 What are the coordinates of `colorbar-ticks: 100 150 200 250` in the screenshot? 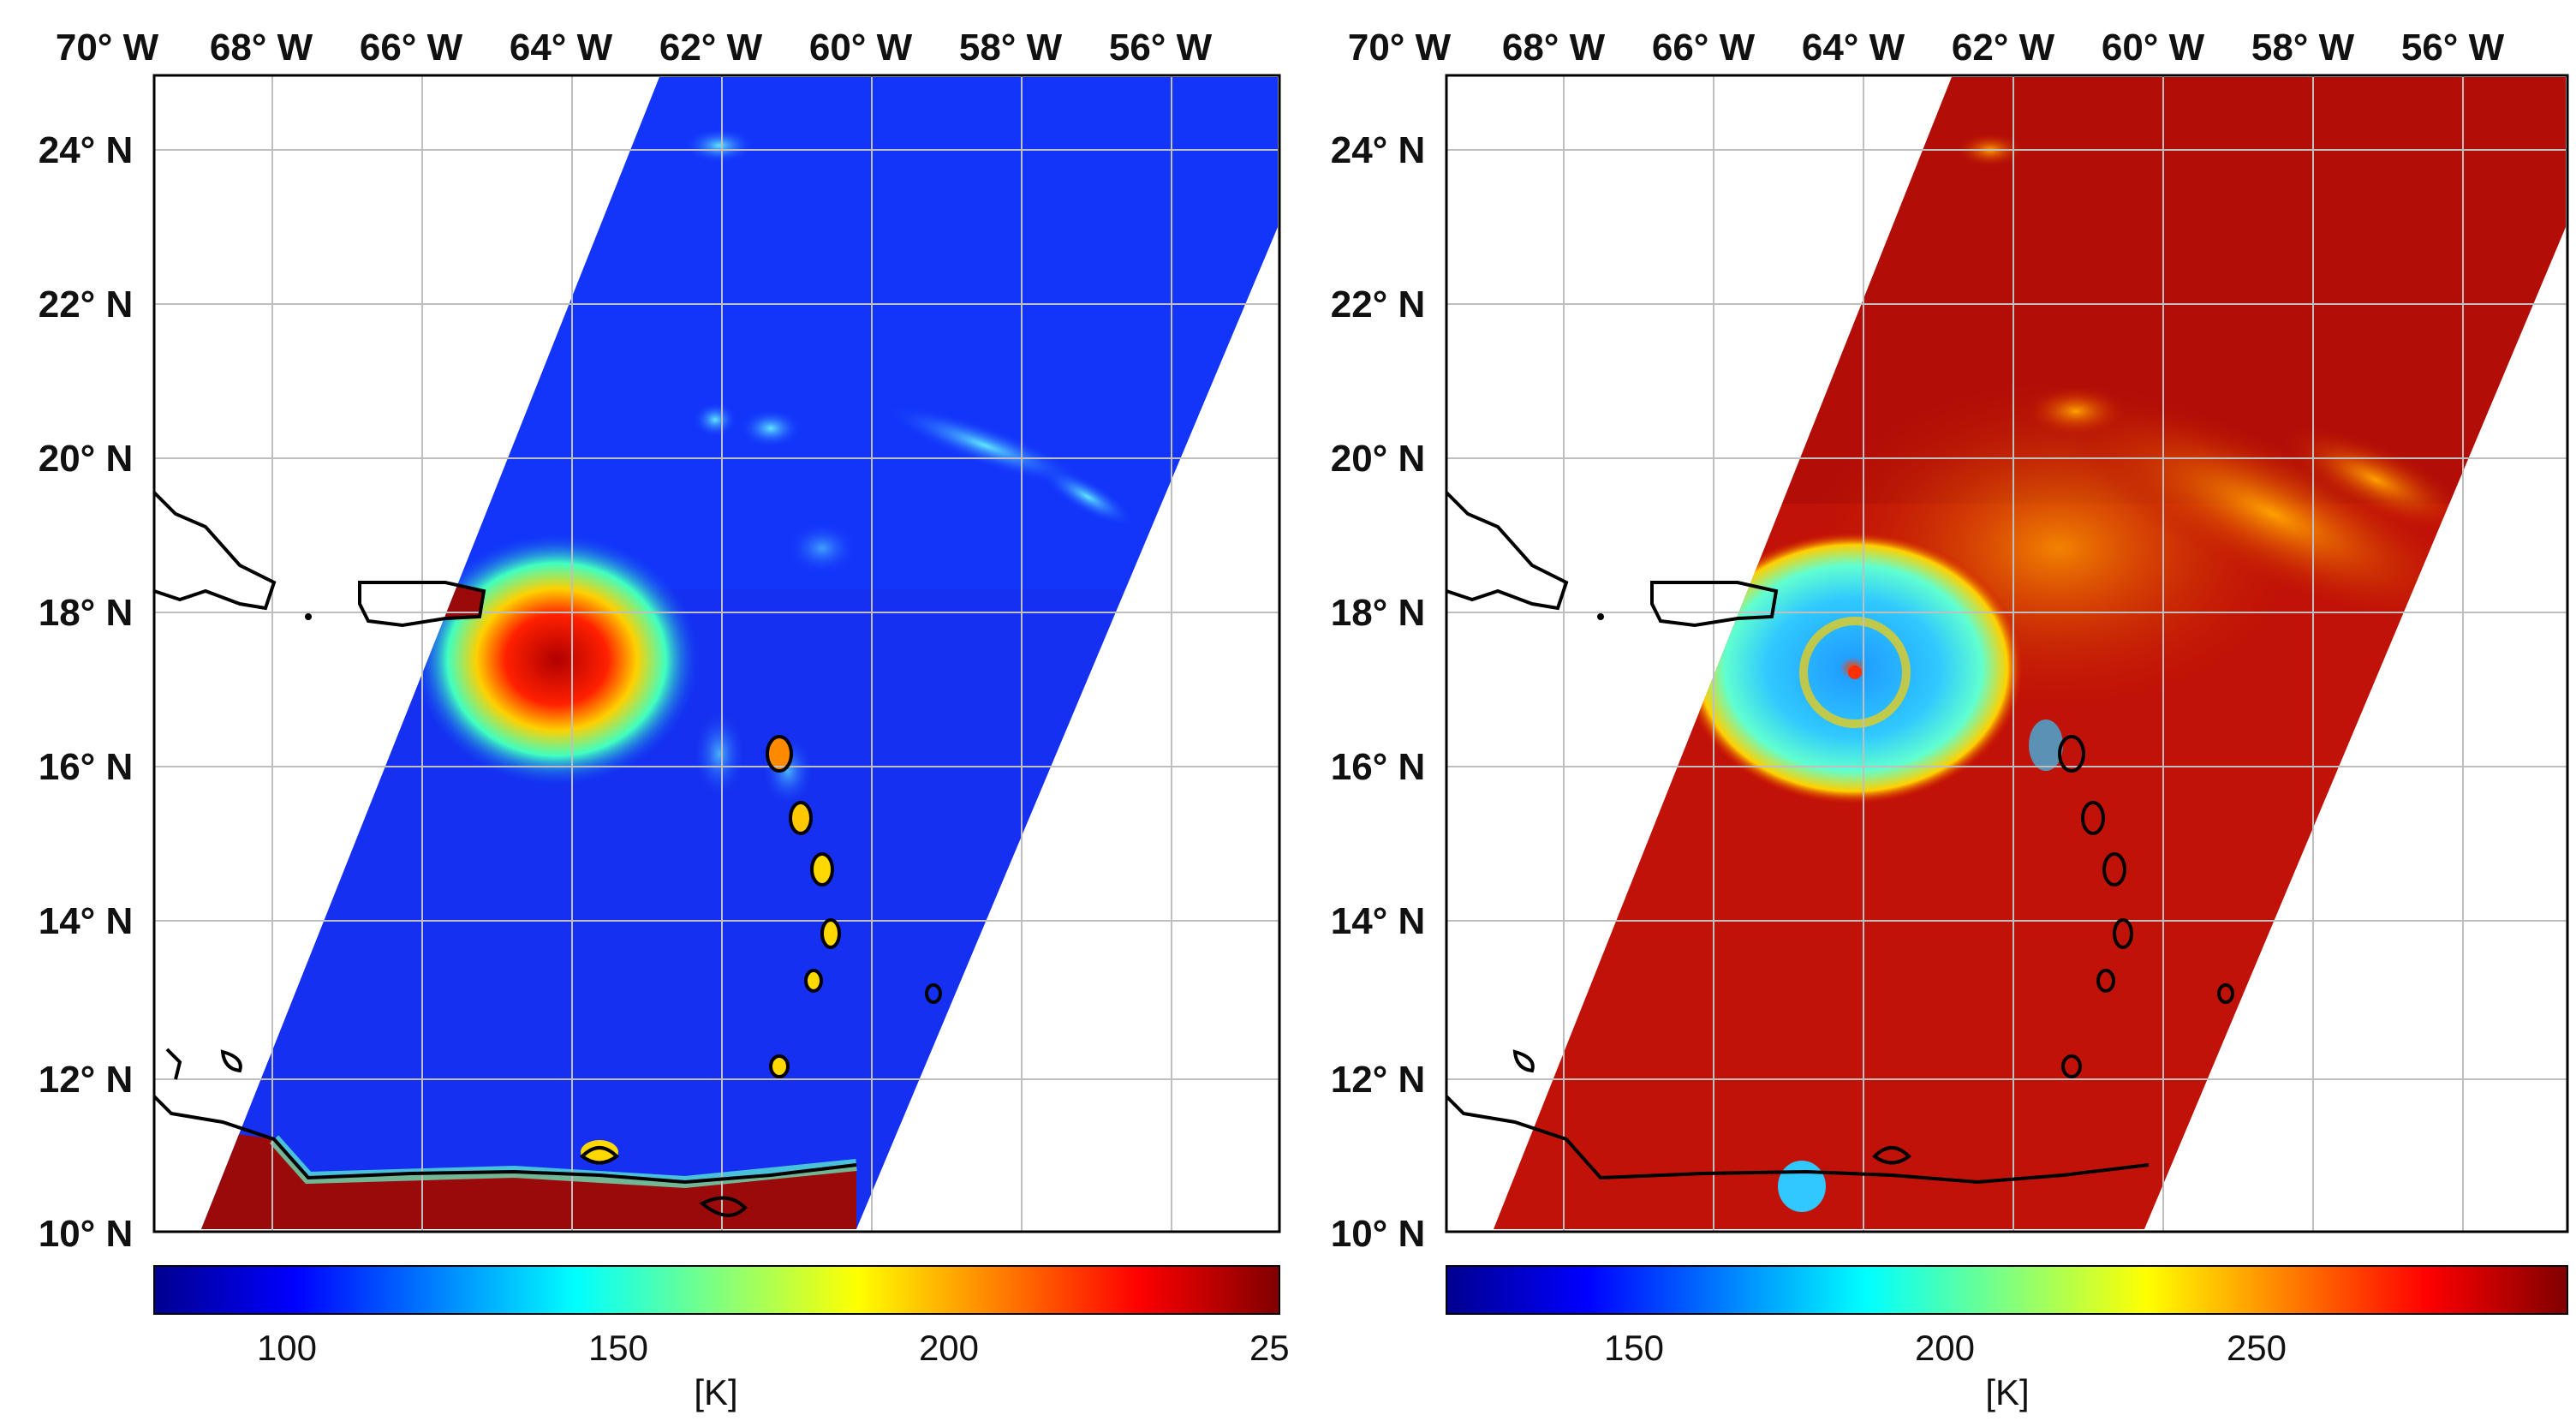 It's located at (772, 1348).